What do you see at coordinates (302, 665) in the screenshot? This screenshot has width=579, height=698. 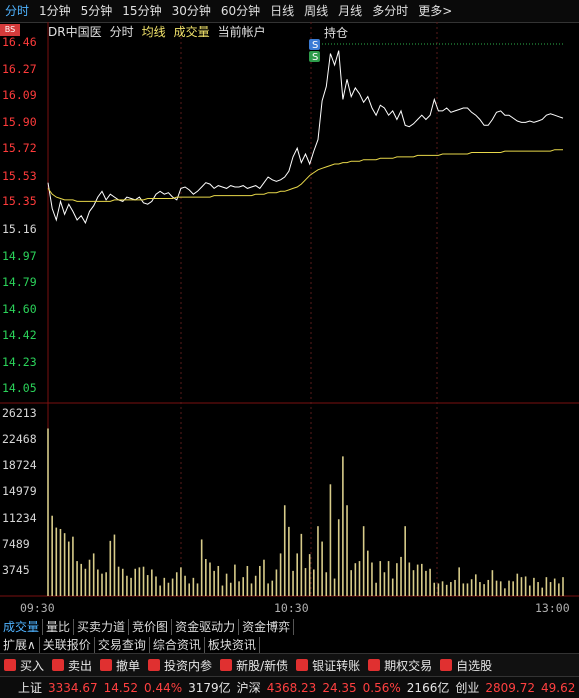 I see `transfer-icon` at bounding box center [302, 665].